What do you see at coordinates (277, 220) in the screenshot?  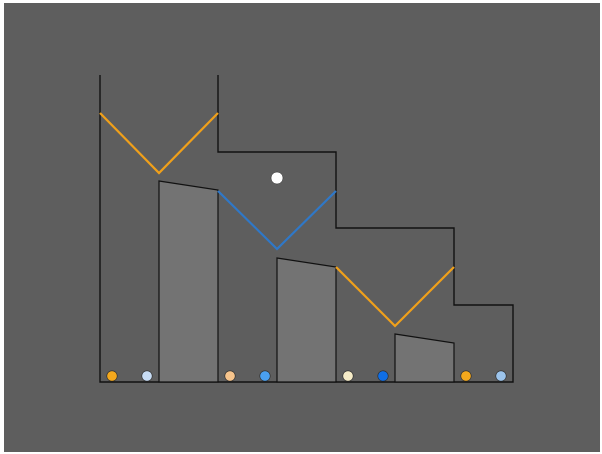 I see `blue-zigzag` at bounding box center [277, 220].